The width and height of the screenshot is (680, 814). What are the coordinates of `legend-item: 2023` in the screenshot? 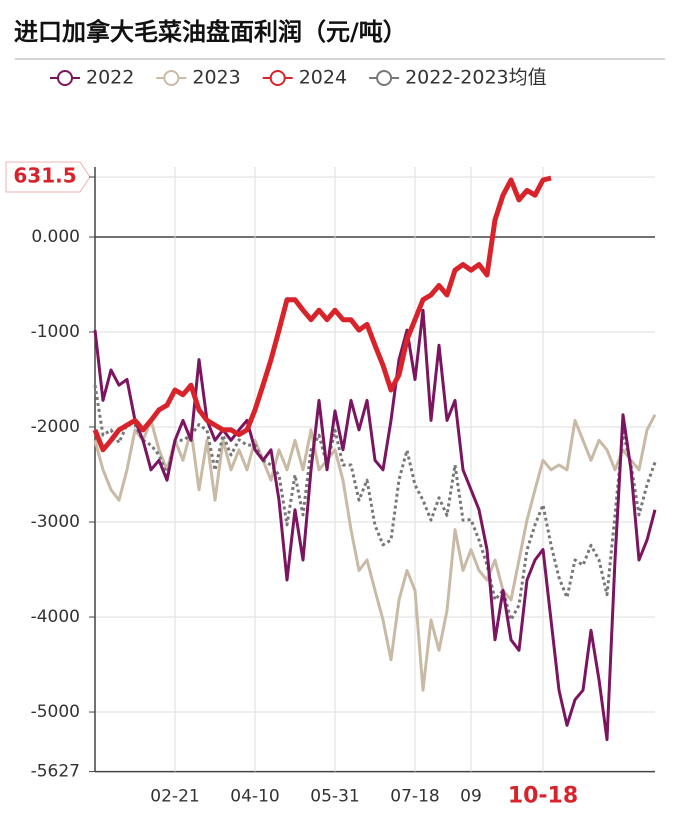 It's located at (198, 78).